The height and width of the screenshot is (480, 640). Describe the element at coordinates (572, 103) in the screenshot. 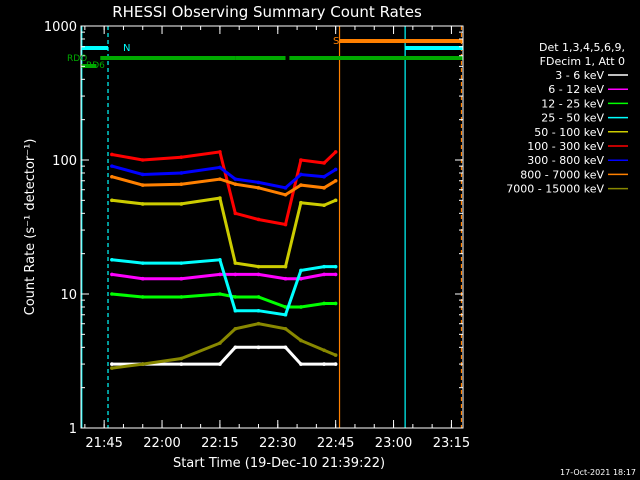

I see `legend-label: 12 - 25 keV` at that location.